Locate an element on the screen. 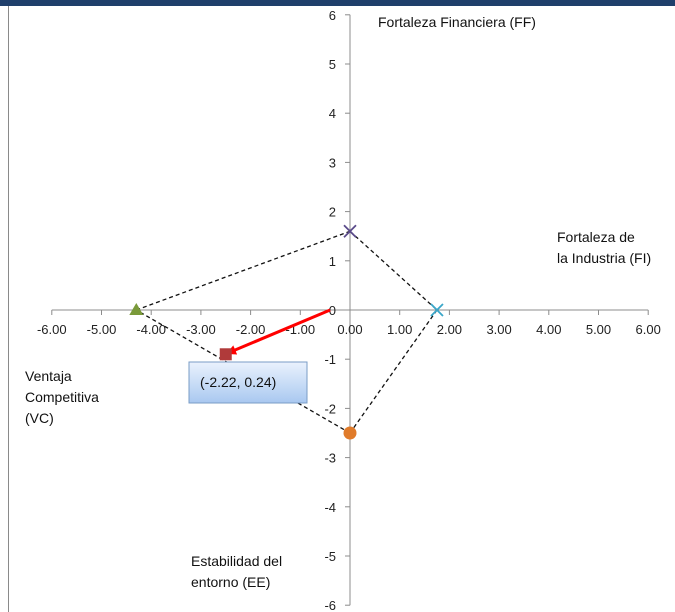 The image size is (675, 612). window-top-bar is located at coordinates (337, 3).